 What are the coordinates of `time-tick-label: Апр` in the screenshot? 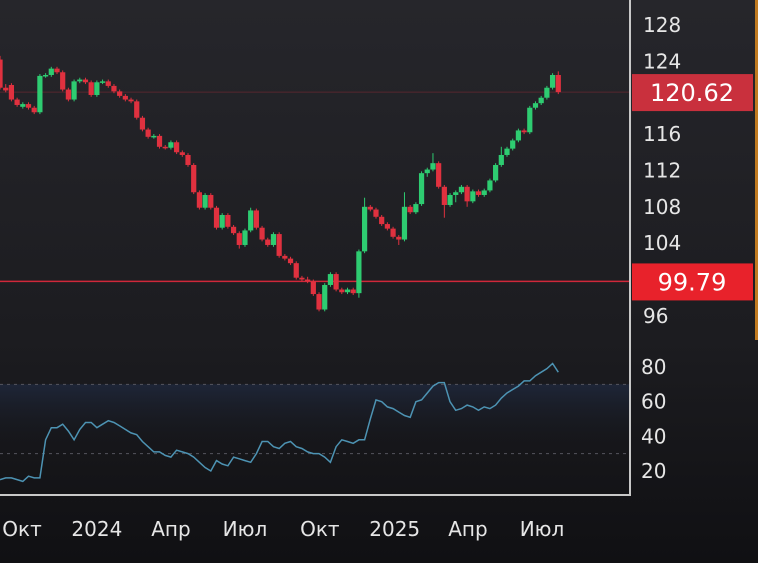 It's located at (467, 529).